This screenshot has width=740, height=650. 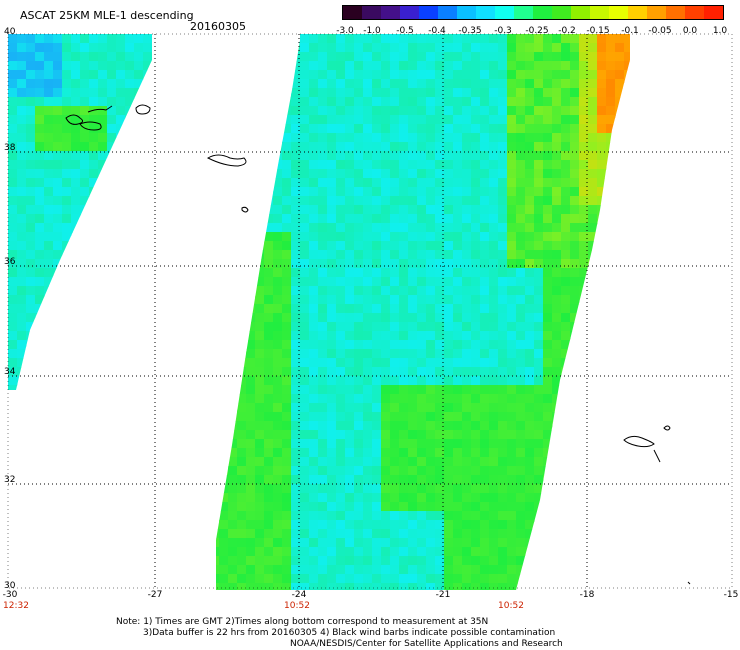 What do you see at coordinates (503, 31) in the screenshot?
I see `color-bar-label: -0.3` at bounding box center [503, 31].